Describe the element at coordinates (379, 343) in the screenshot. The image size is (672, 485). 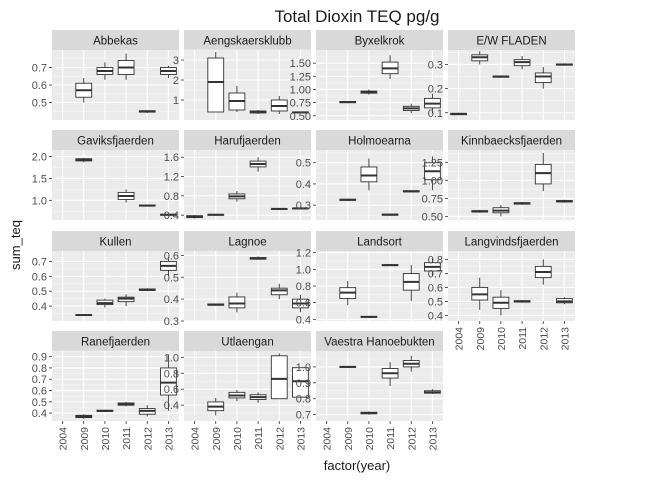
I see `facet-strip-label: Vaestra Hanoebukten` at that location.